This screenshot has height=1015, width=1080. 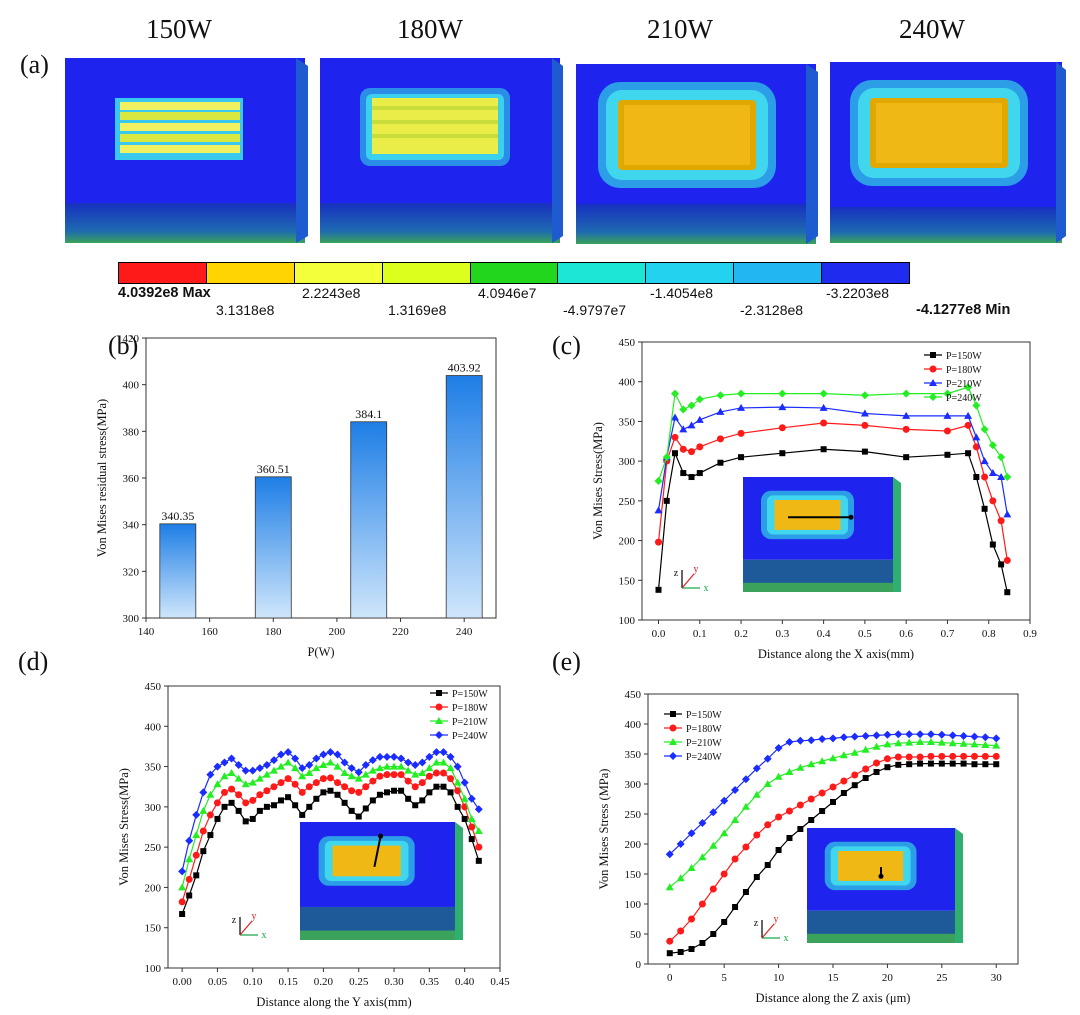 What do you see at coordinates (337, 273) in the screenshot?
I see `colorbar-segment` at bounding box center [337, 273].